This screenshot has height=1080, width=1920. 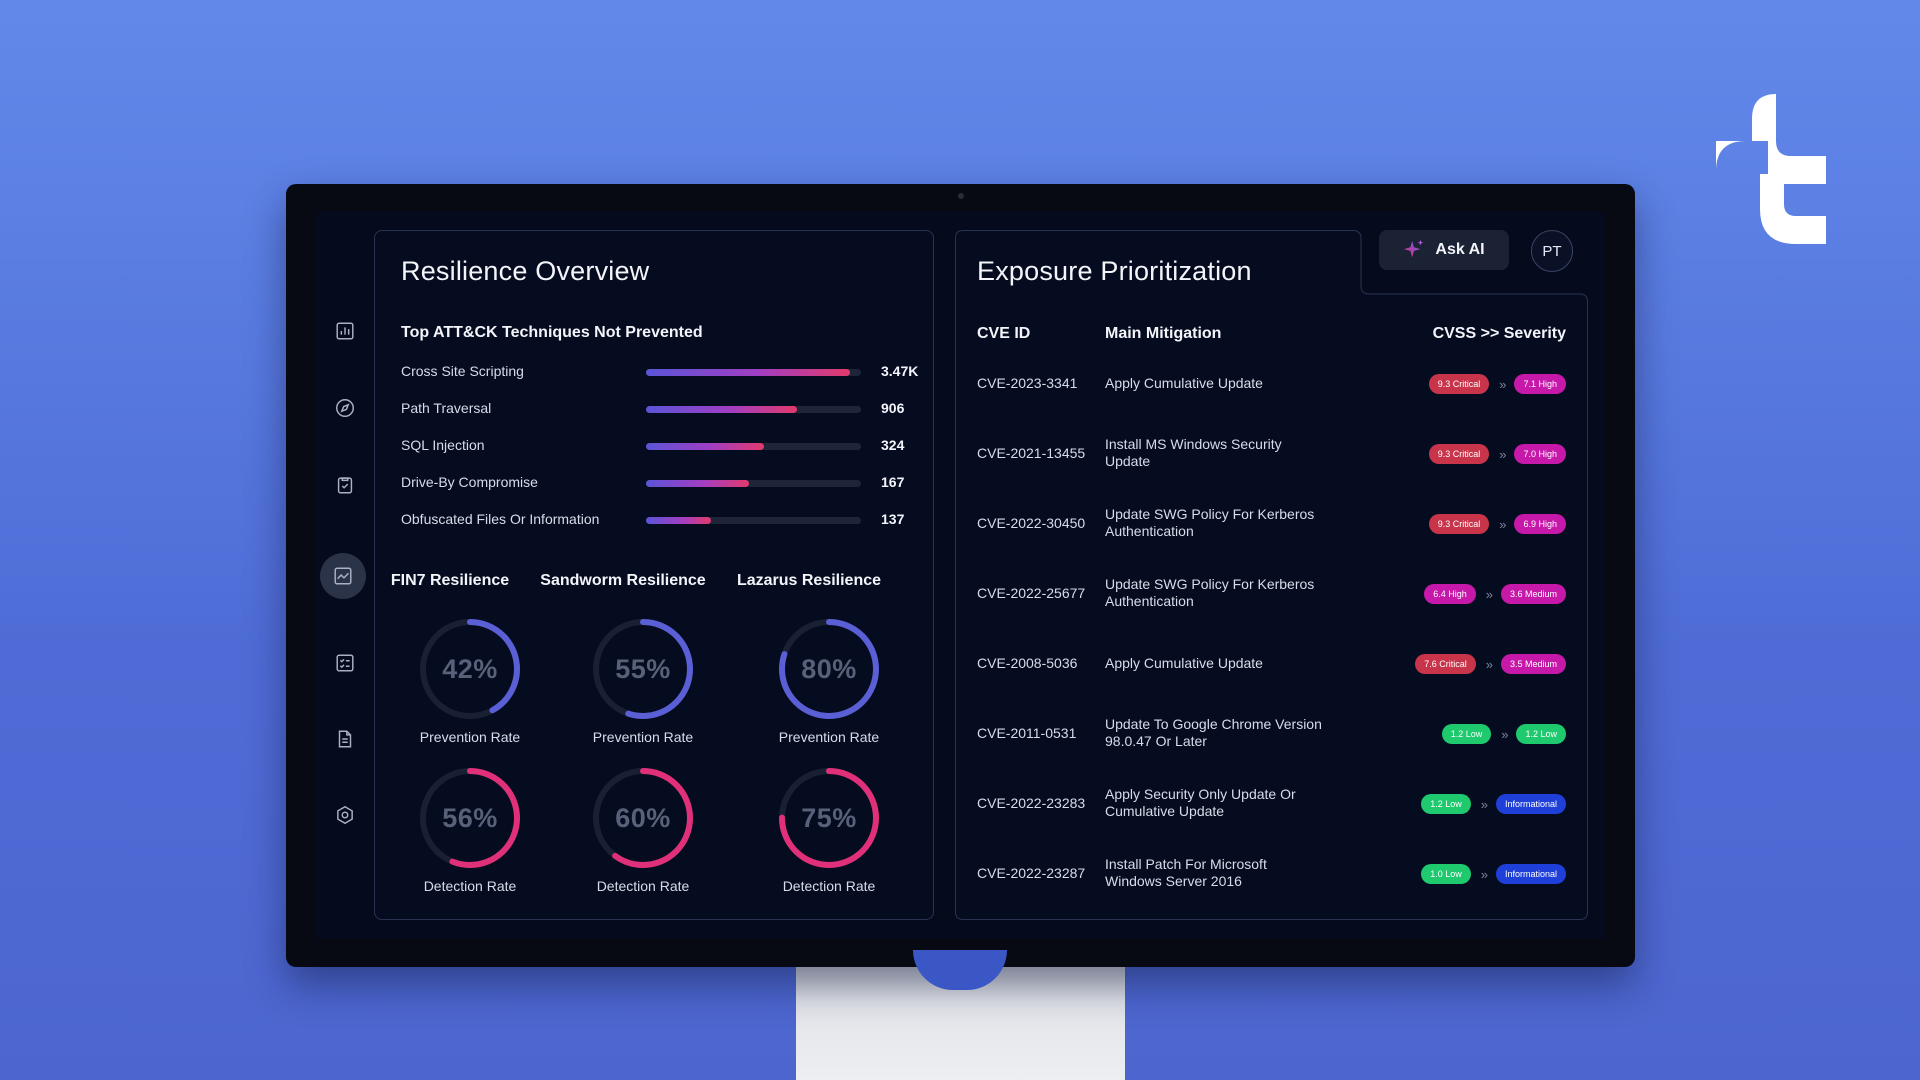 What do you see at coordinates (552, 332) in the screenshot?
I see `techniques-title: Top ATT&CK Techniques Not Prevented` at bounding box center [552, 332].